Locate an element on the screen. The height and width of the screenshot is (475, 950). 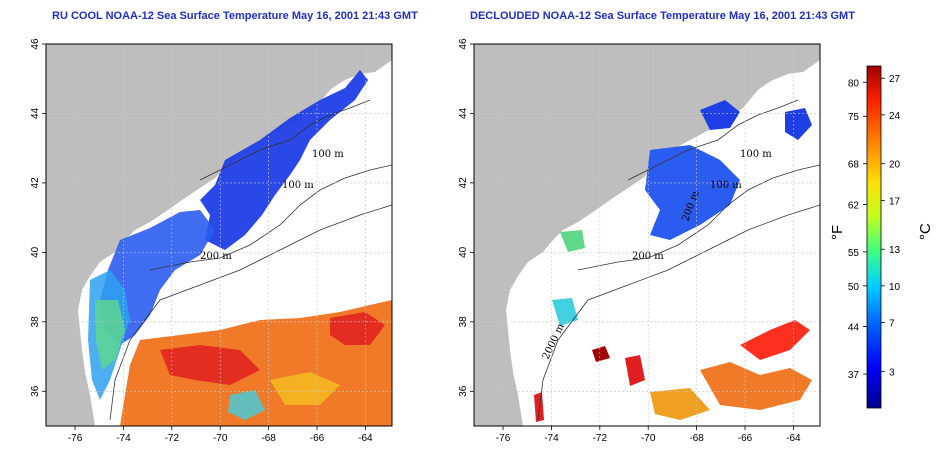
right-contour-100m is located at coordinates (713, 140).